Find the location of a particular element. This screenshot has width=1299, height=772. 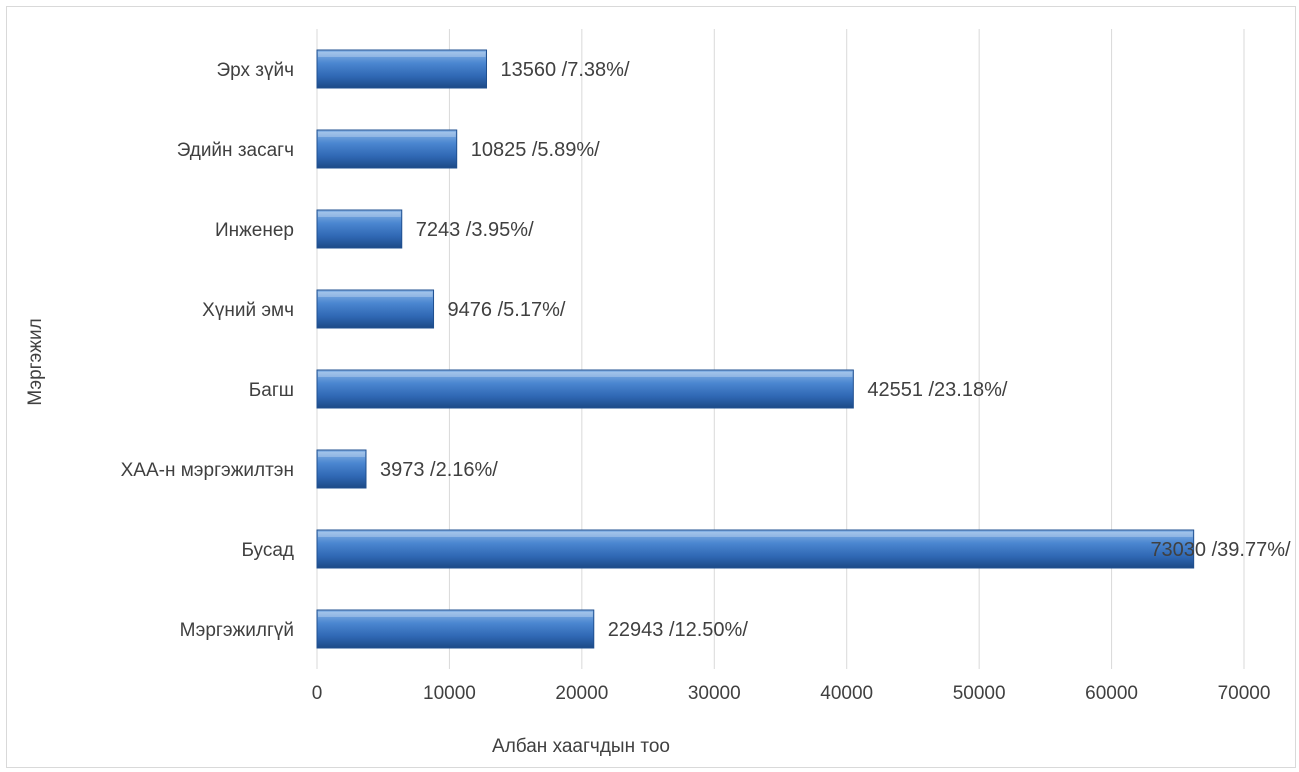

data-label: 7243 /3.95%/ is located at coordinates (475, 230).